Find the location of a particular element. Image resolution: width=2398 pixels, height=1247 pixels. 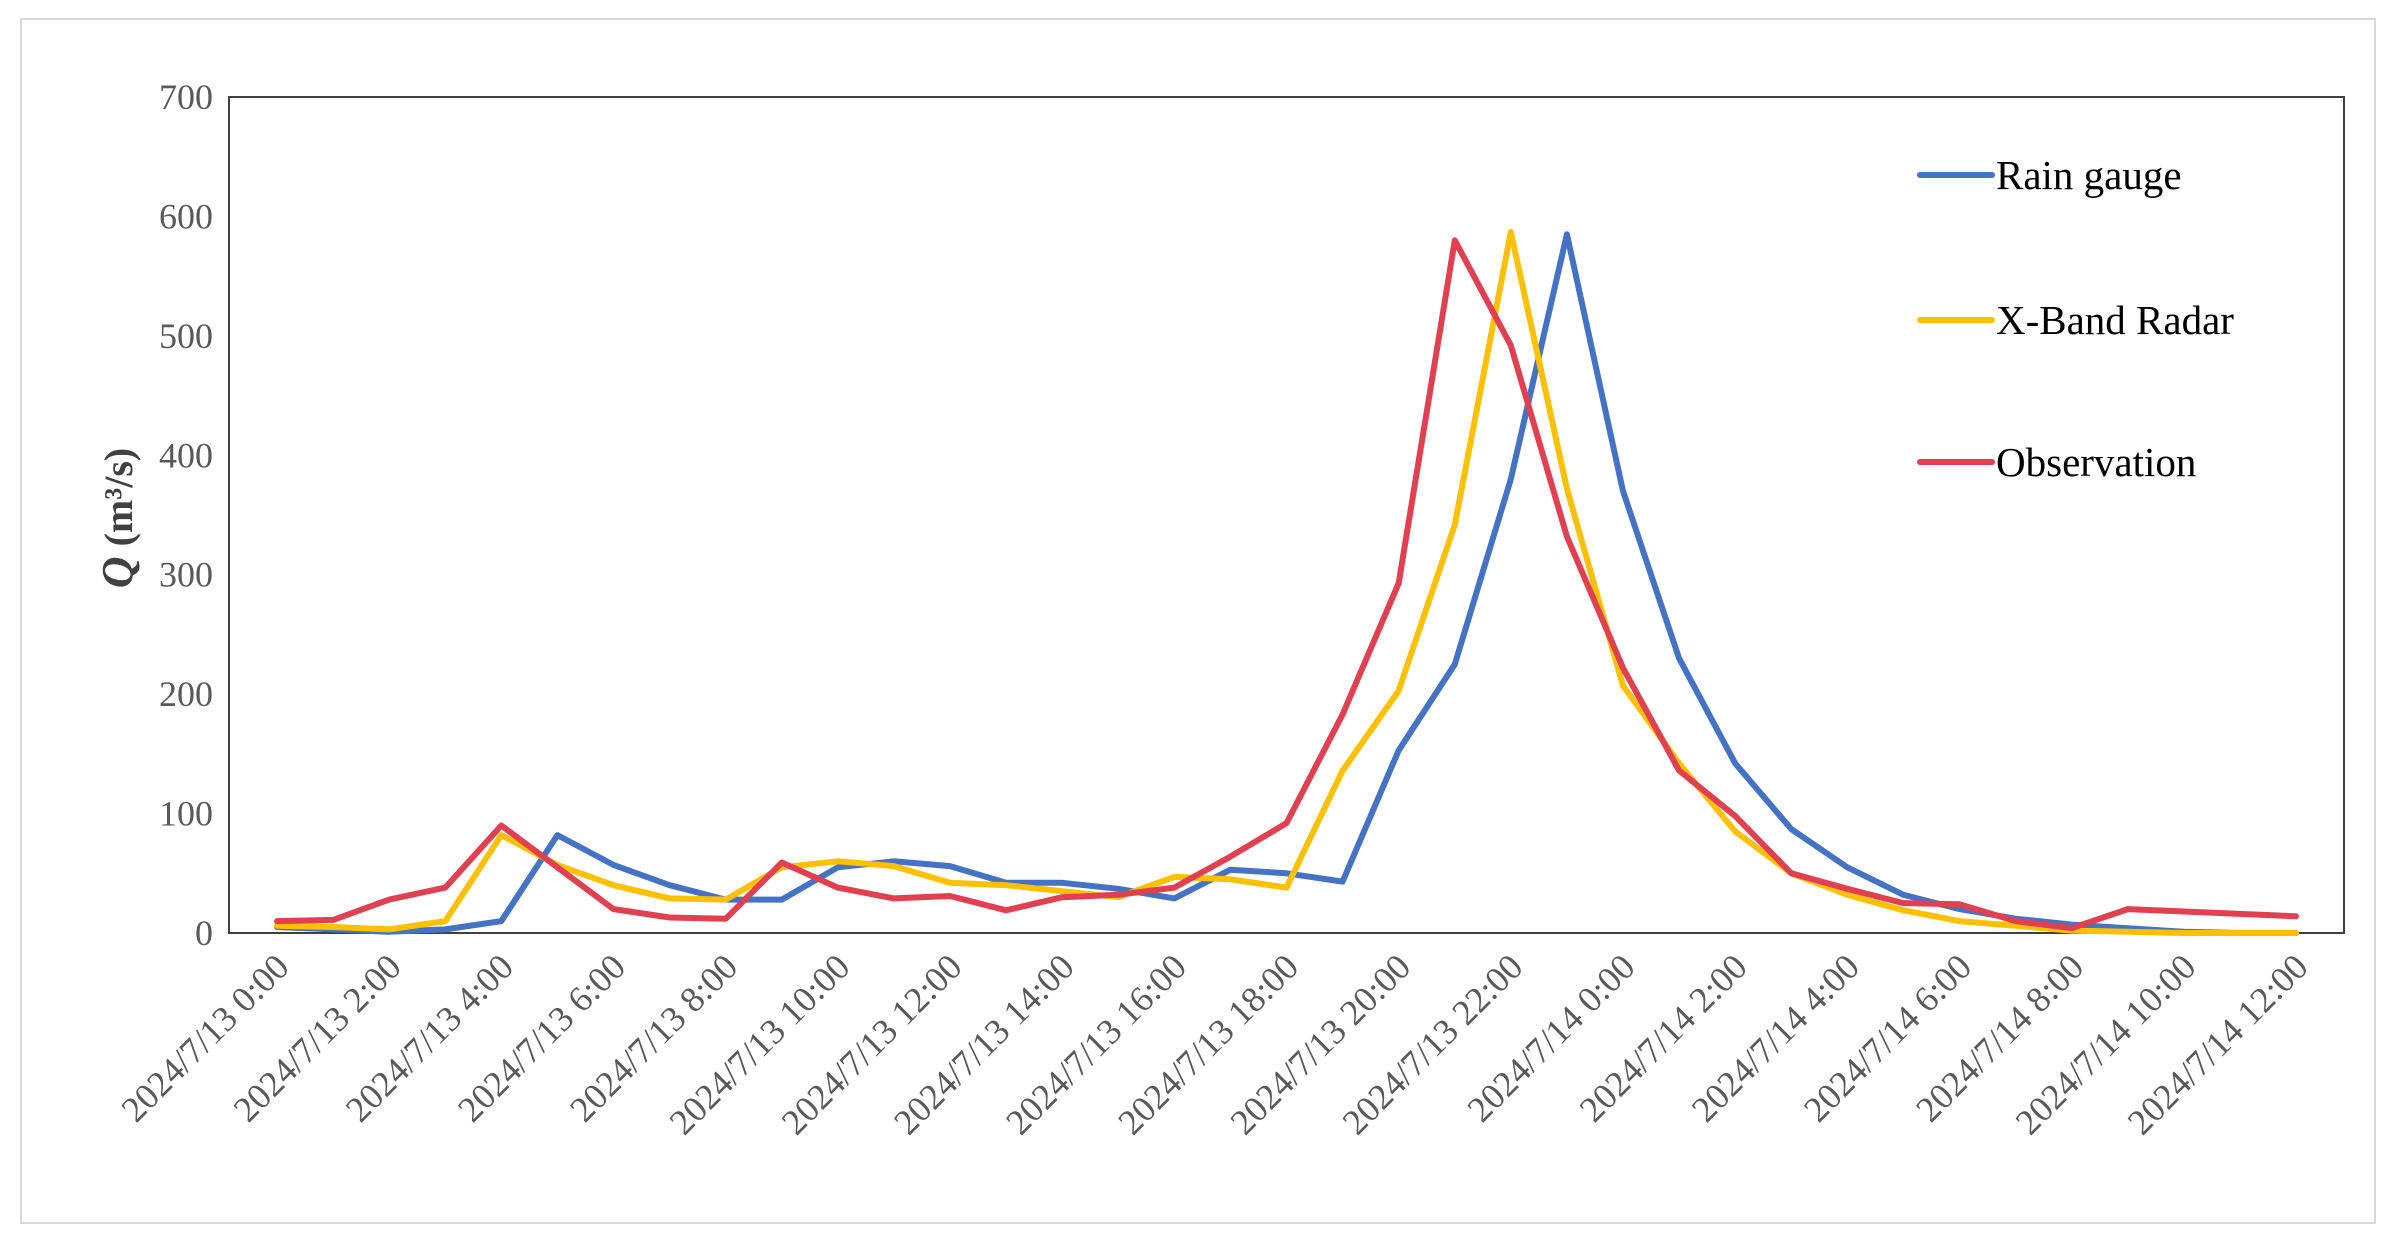

y-tick-label: 700 is located at coordinates (186, 97).